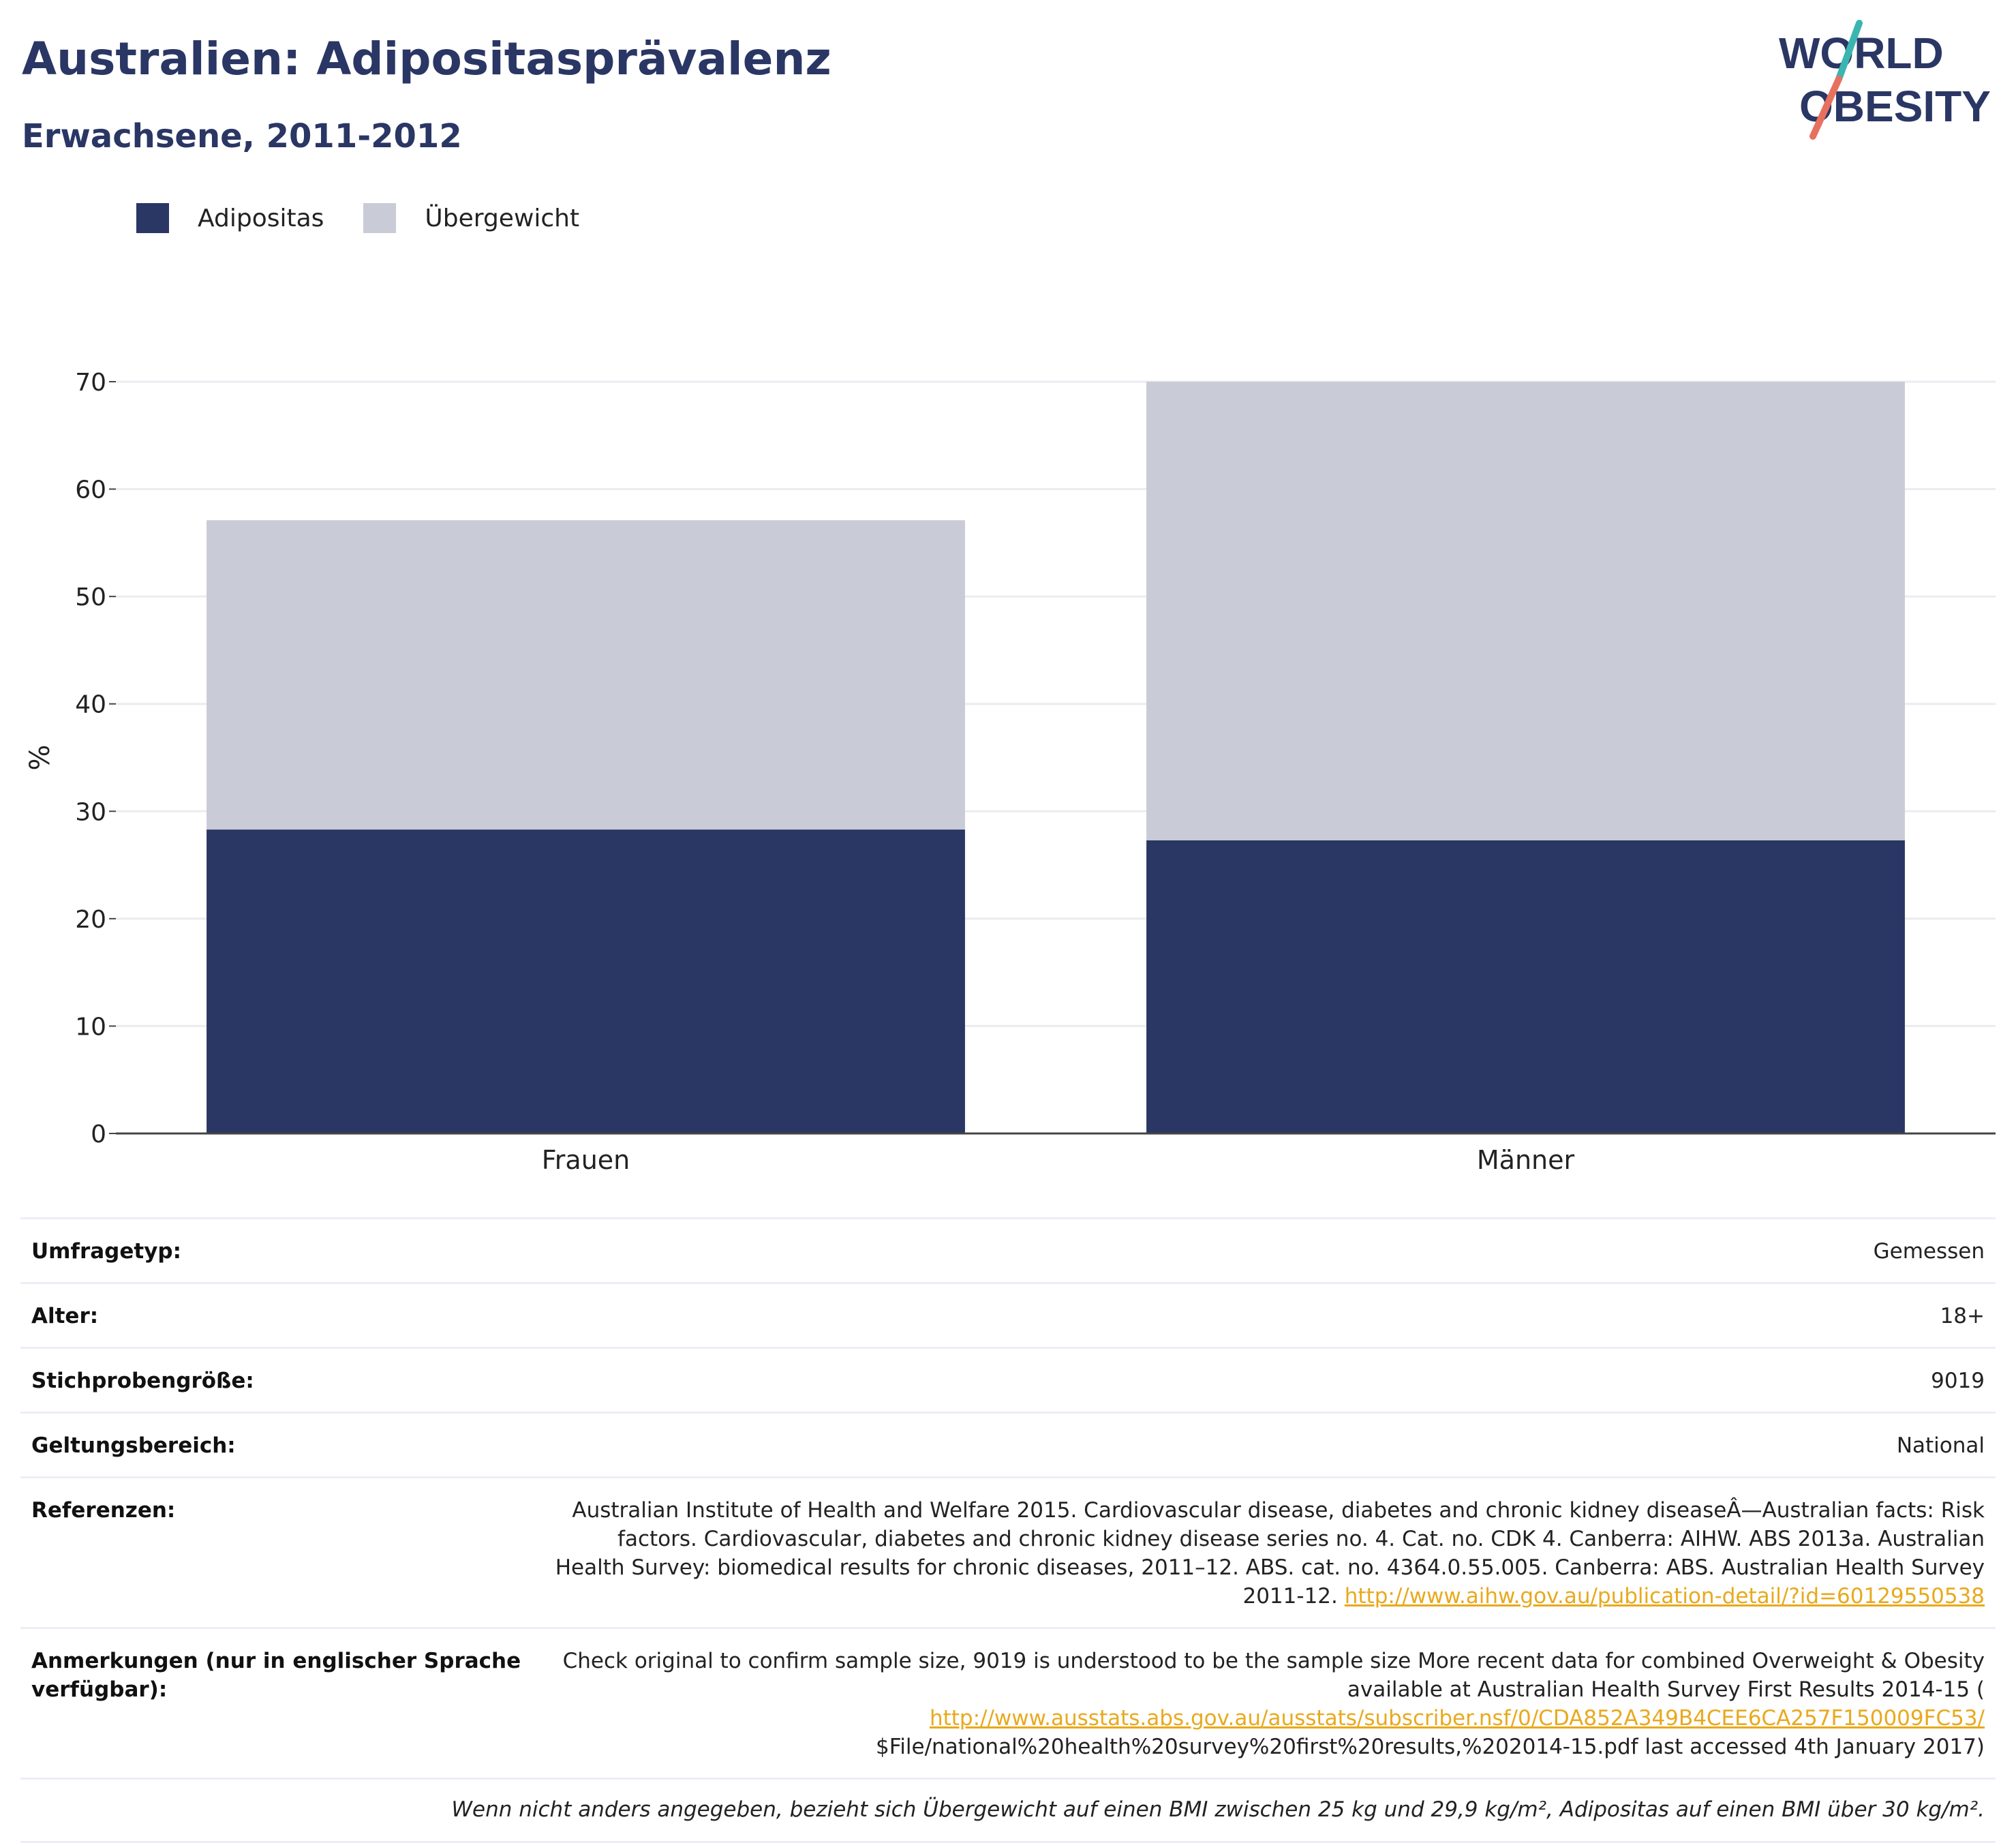 The height and width of the screenshot is (1843, 2016). Describe the element at coordinates (90, 920) in the screenshot. I see `y-tick-label: 20` at that location.